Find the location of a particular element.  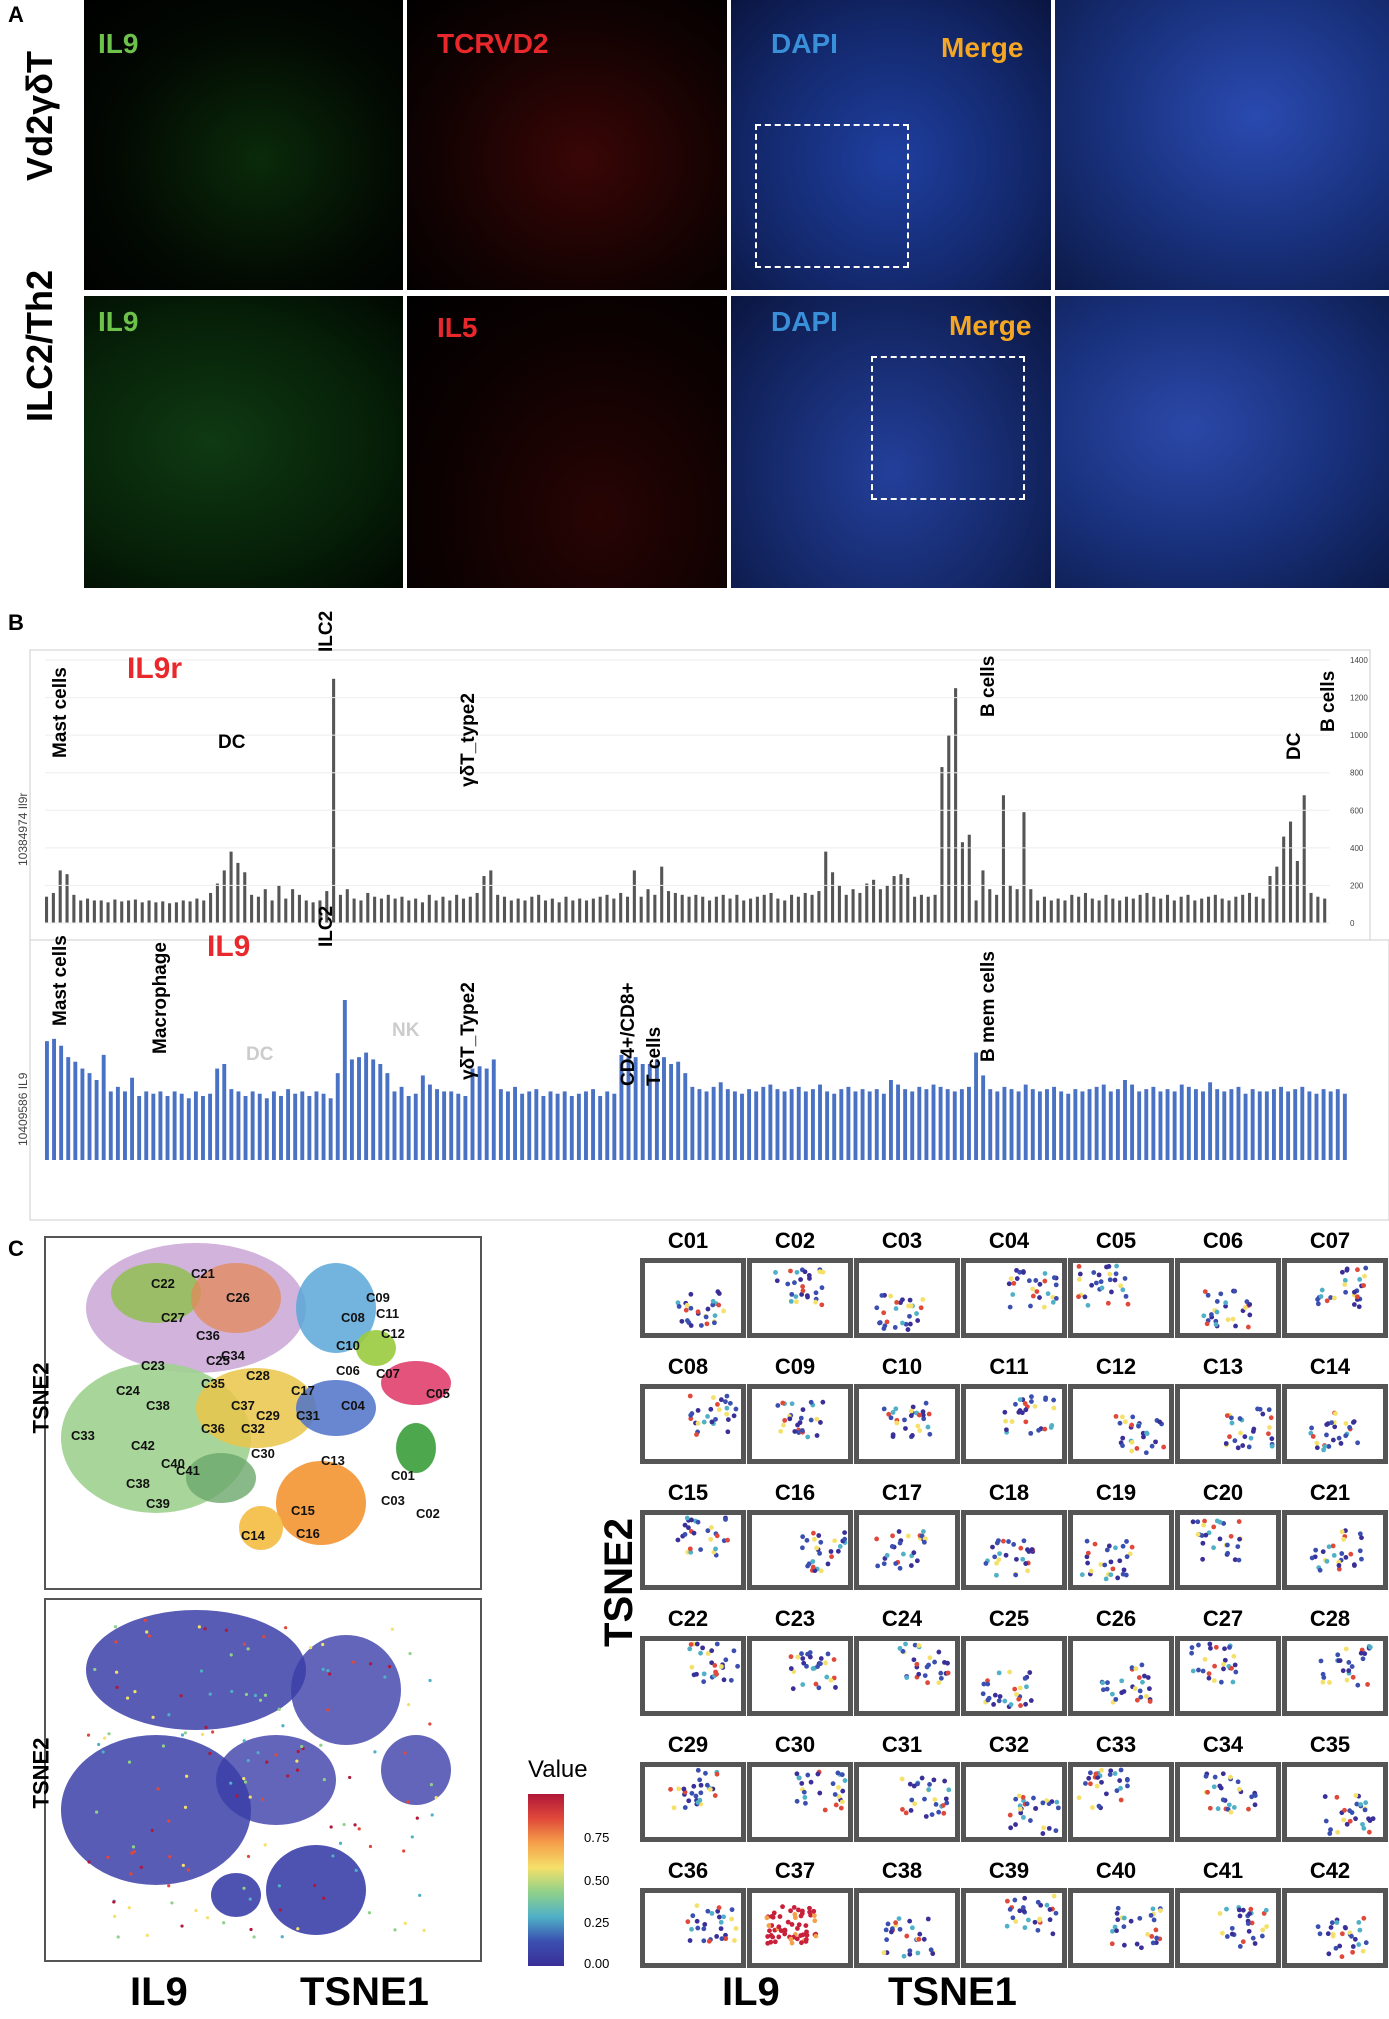

tsne-axis-y-2: TSNE2 is located at coordinates (41, 1773).